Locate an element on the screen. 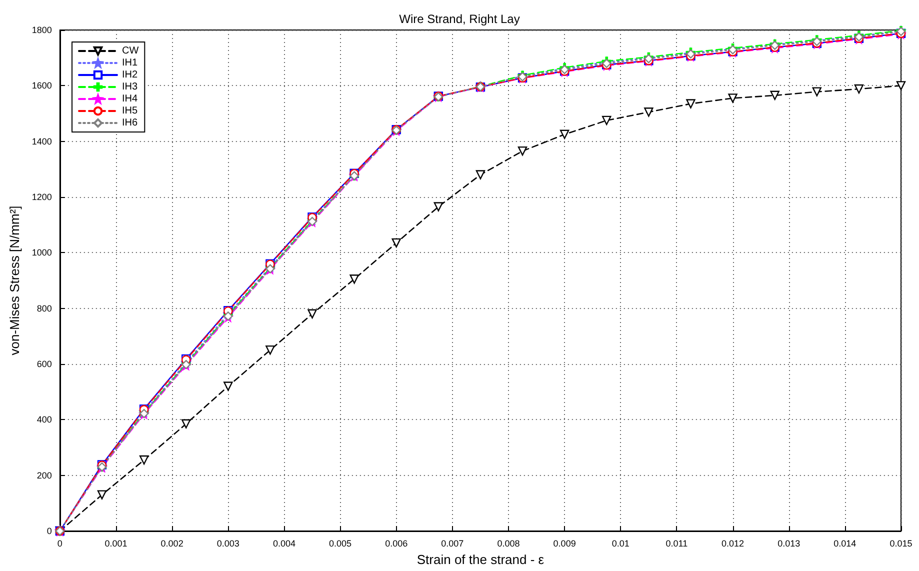 This screenshot has width=919, height=571. legend-label: IH4 is located at coordinates (130, 99).